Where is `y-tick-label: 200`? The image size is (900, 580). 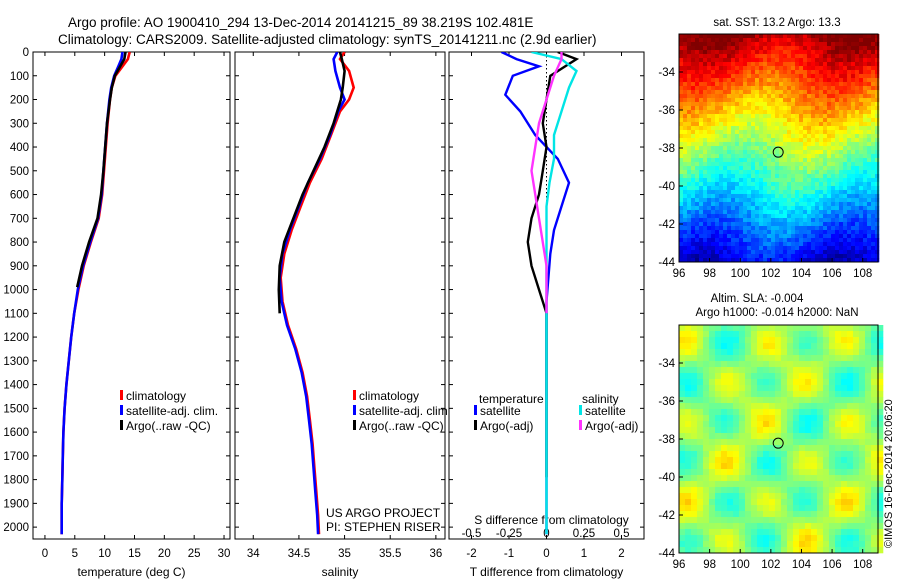
y-tick-label: 200 is located at coordinates (19, 101).